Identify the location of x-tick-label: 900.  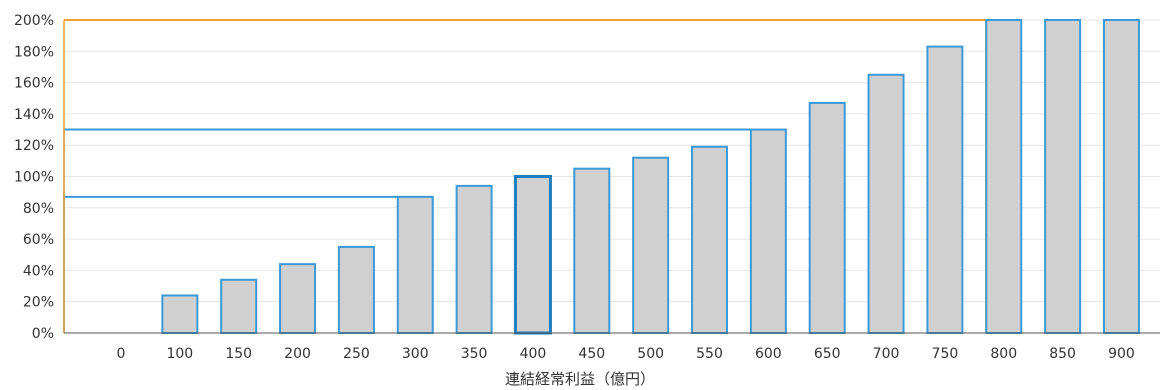
(1121, 354).